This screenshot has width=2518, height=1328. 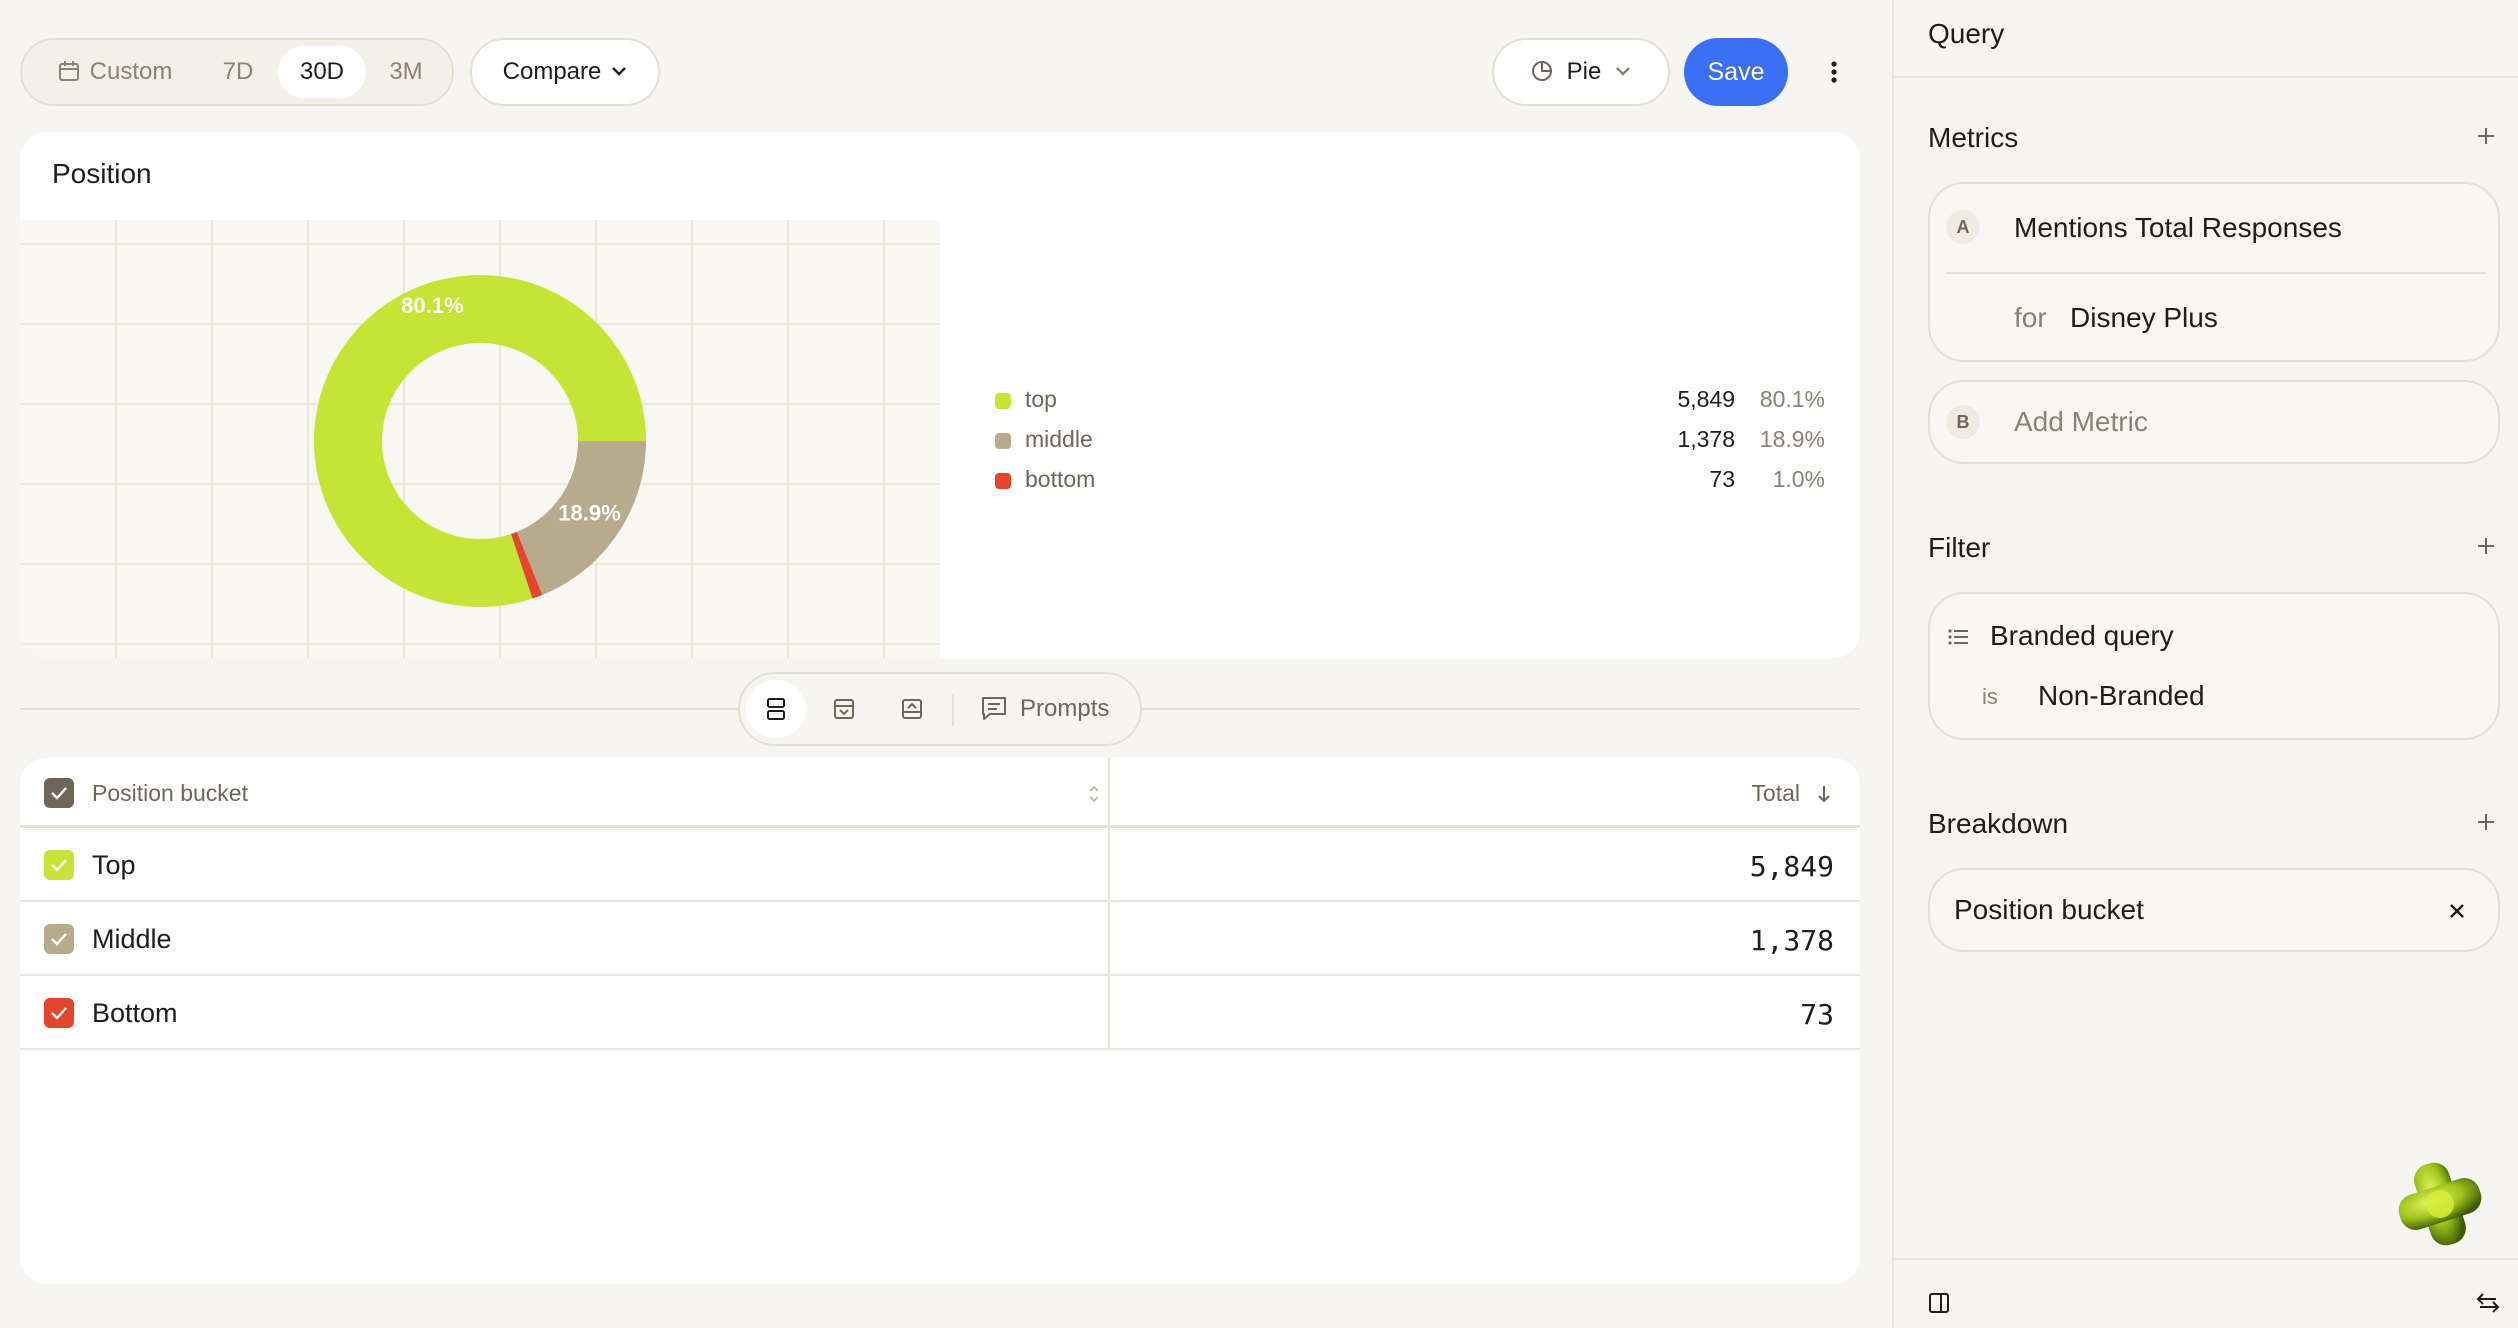 What do you see at coordinates (432, 305) in the screenshot?
I see `pie-data-label: 80.1%` at bounding box center [432, 305].